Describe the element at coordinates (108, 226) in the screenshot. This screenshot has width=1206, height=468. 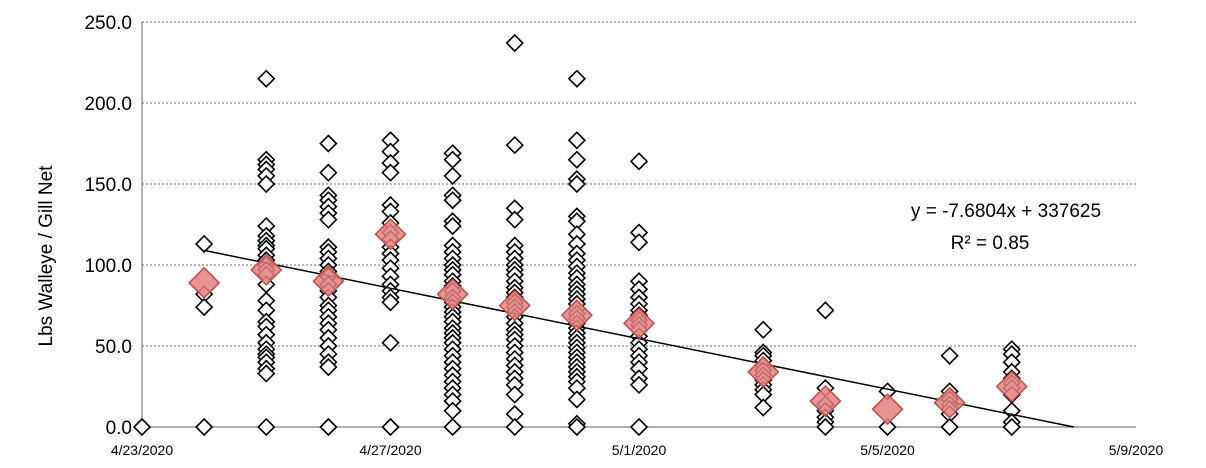
I see `y-axis-ticks: 0.0 50.0 100.0 150.0 200.0 250.0` at that location.